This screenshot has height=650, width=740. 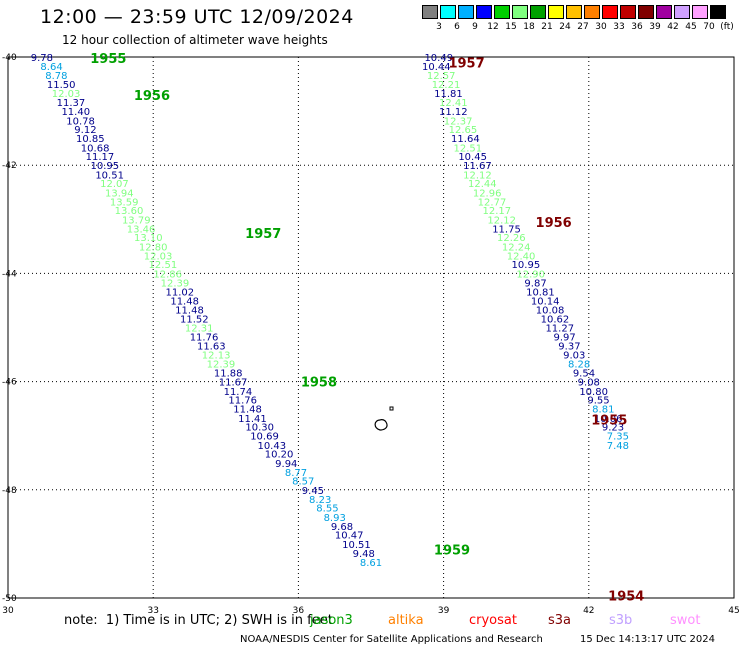 I want to click on wave-height-label: 10.08, so click(x=550, y=311).